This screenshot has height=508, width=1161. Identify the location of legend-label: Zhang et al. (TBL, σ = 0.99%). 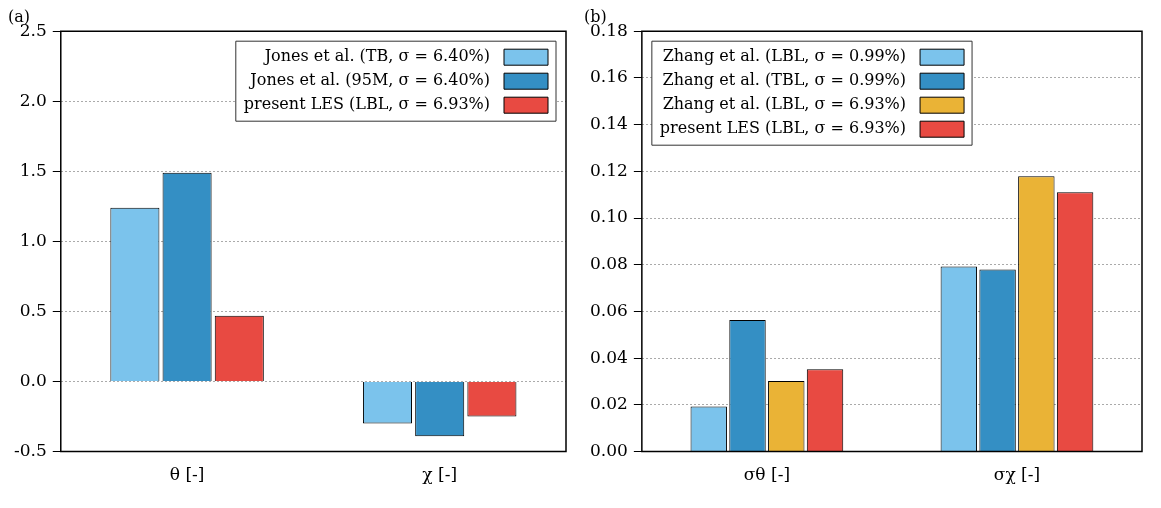
(784, 80).